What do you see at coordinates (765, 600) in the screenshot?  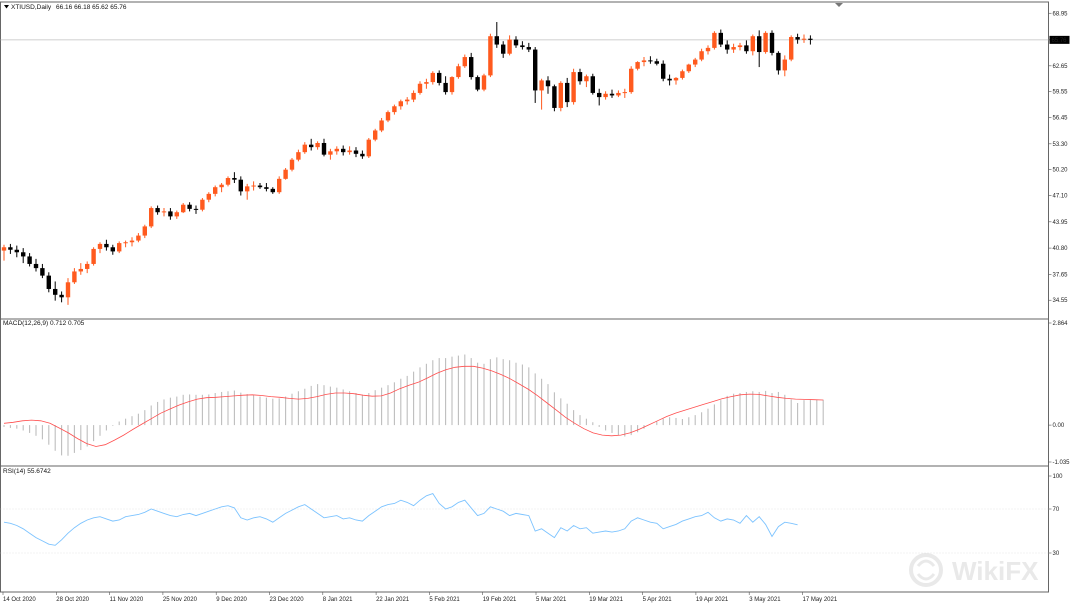 I see `date-tick-label: 3 May 2021` at bounding box center [765, 600].